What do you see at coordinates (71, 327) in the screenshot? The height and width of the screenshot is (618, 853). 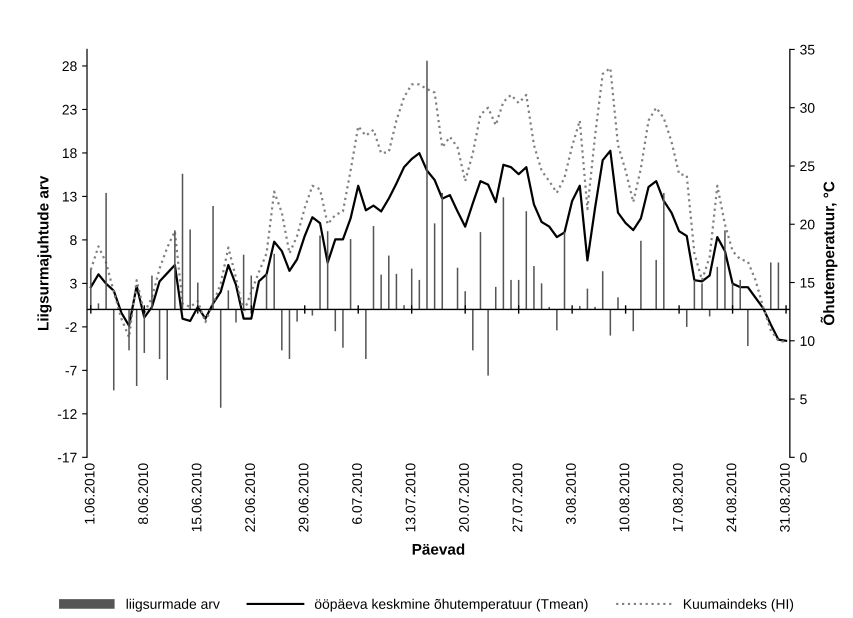 I see `y-tick-label: -2` at bounding box center [71, 327].